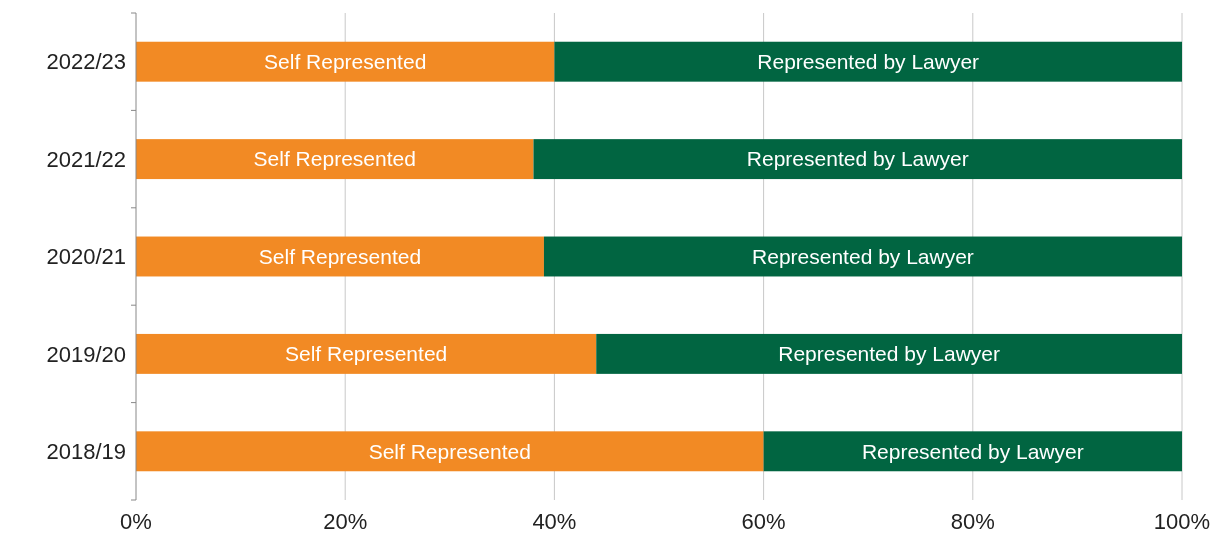  Describe the element at coordinates (345, 521) in the screenshot. I see `x-tick-label: 20%` at that location.